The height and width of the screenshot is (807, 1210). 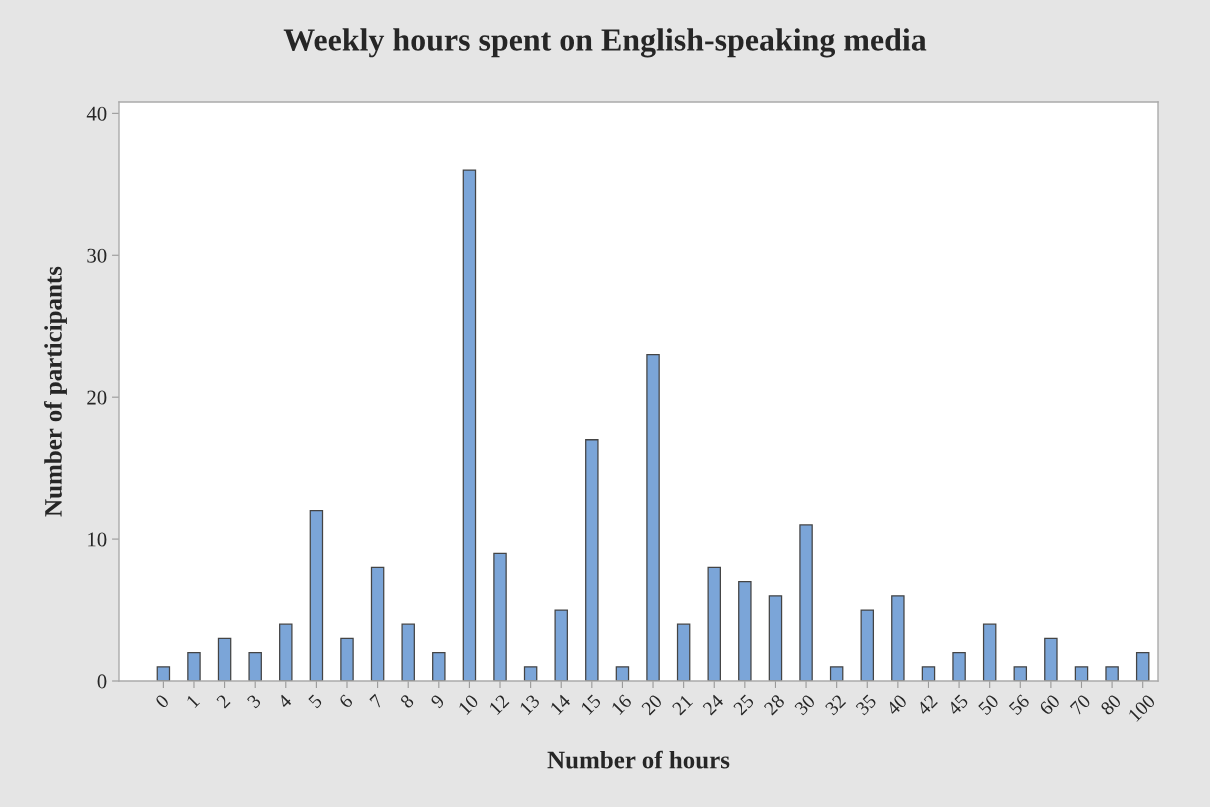 What do you see at coordinates (1049, 704) in the screenshot?
I see `x-tick-label: 60` at bounding box center [1049, 704].